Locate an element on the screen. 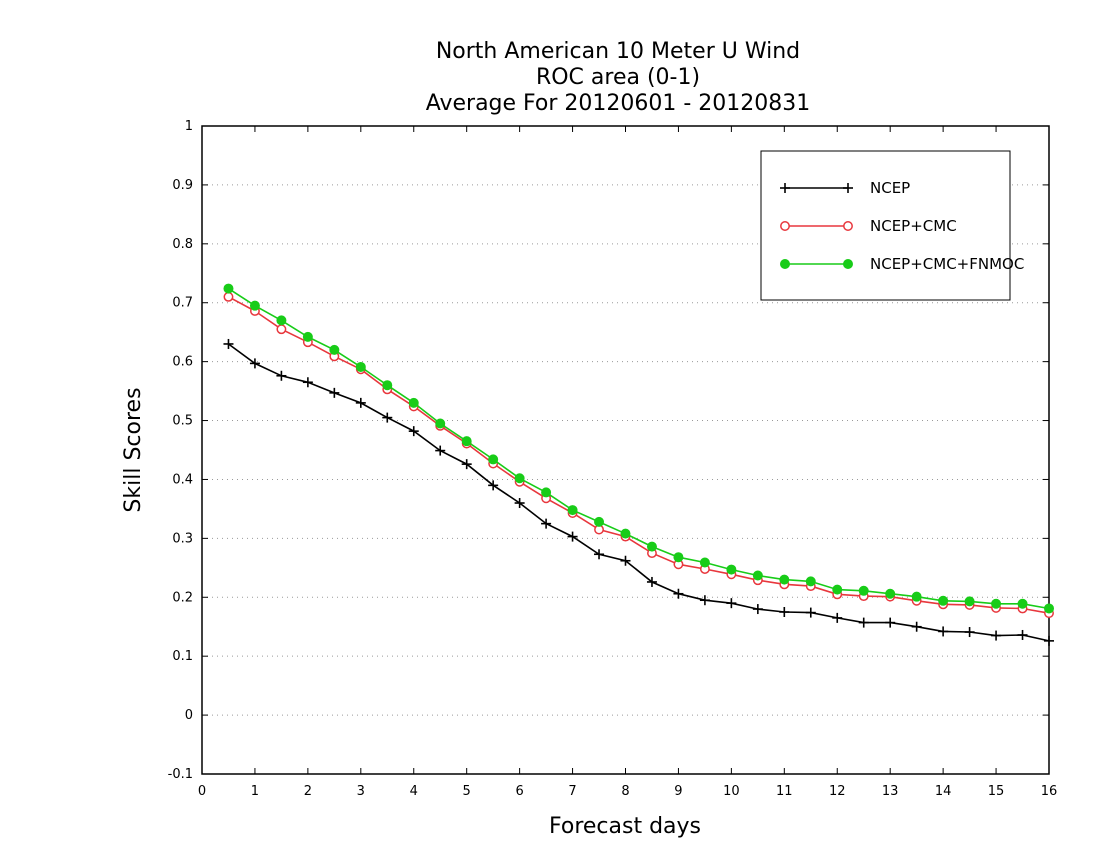 The width and height of the screenshot is (1100, 850). x-tick-label: 2 is located at coordinates (308, 791).